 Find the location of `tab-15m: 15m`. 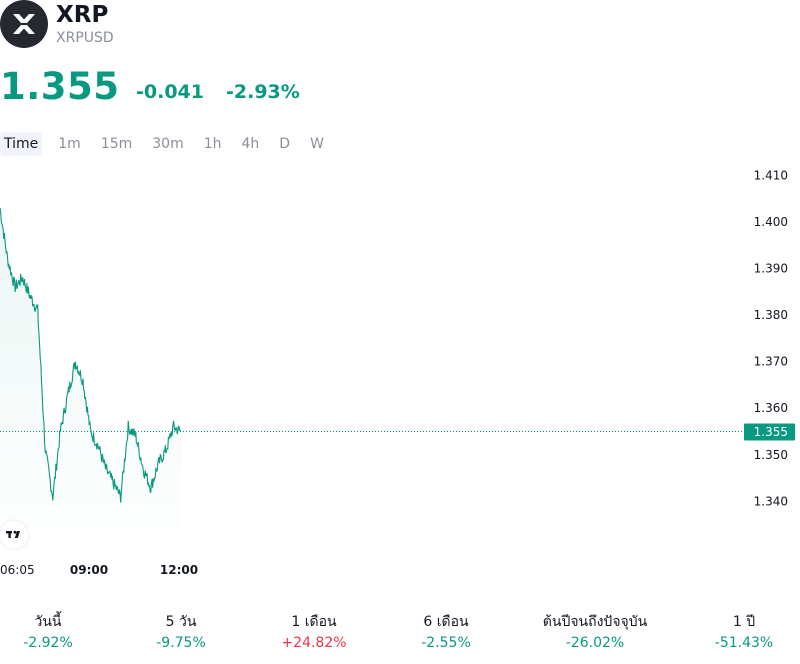

tab-15m: 15m is located at coordinates (116, 144).